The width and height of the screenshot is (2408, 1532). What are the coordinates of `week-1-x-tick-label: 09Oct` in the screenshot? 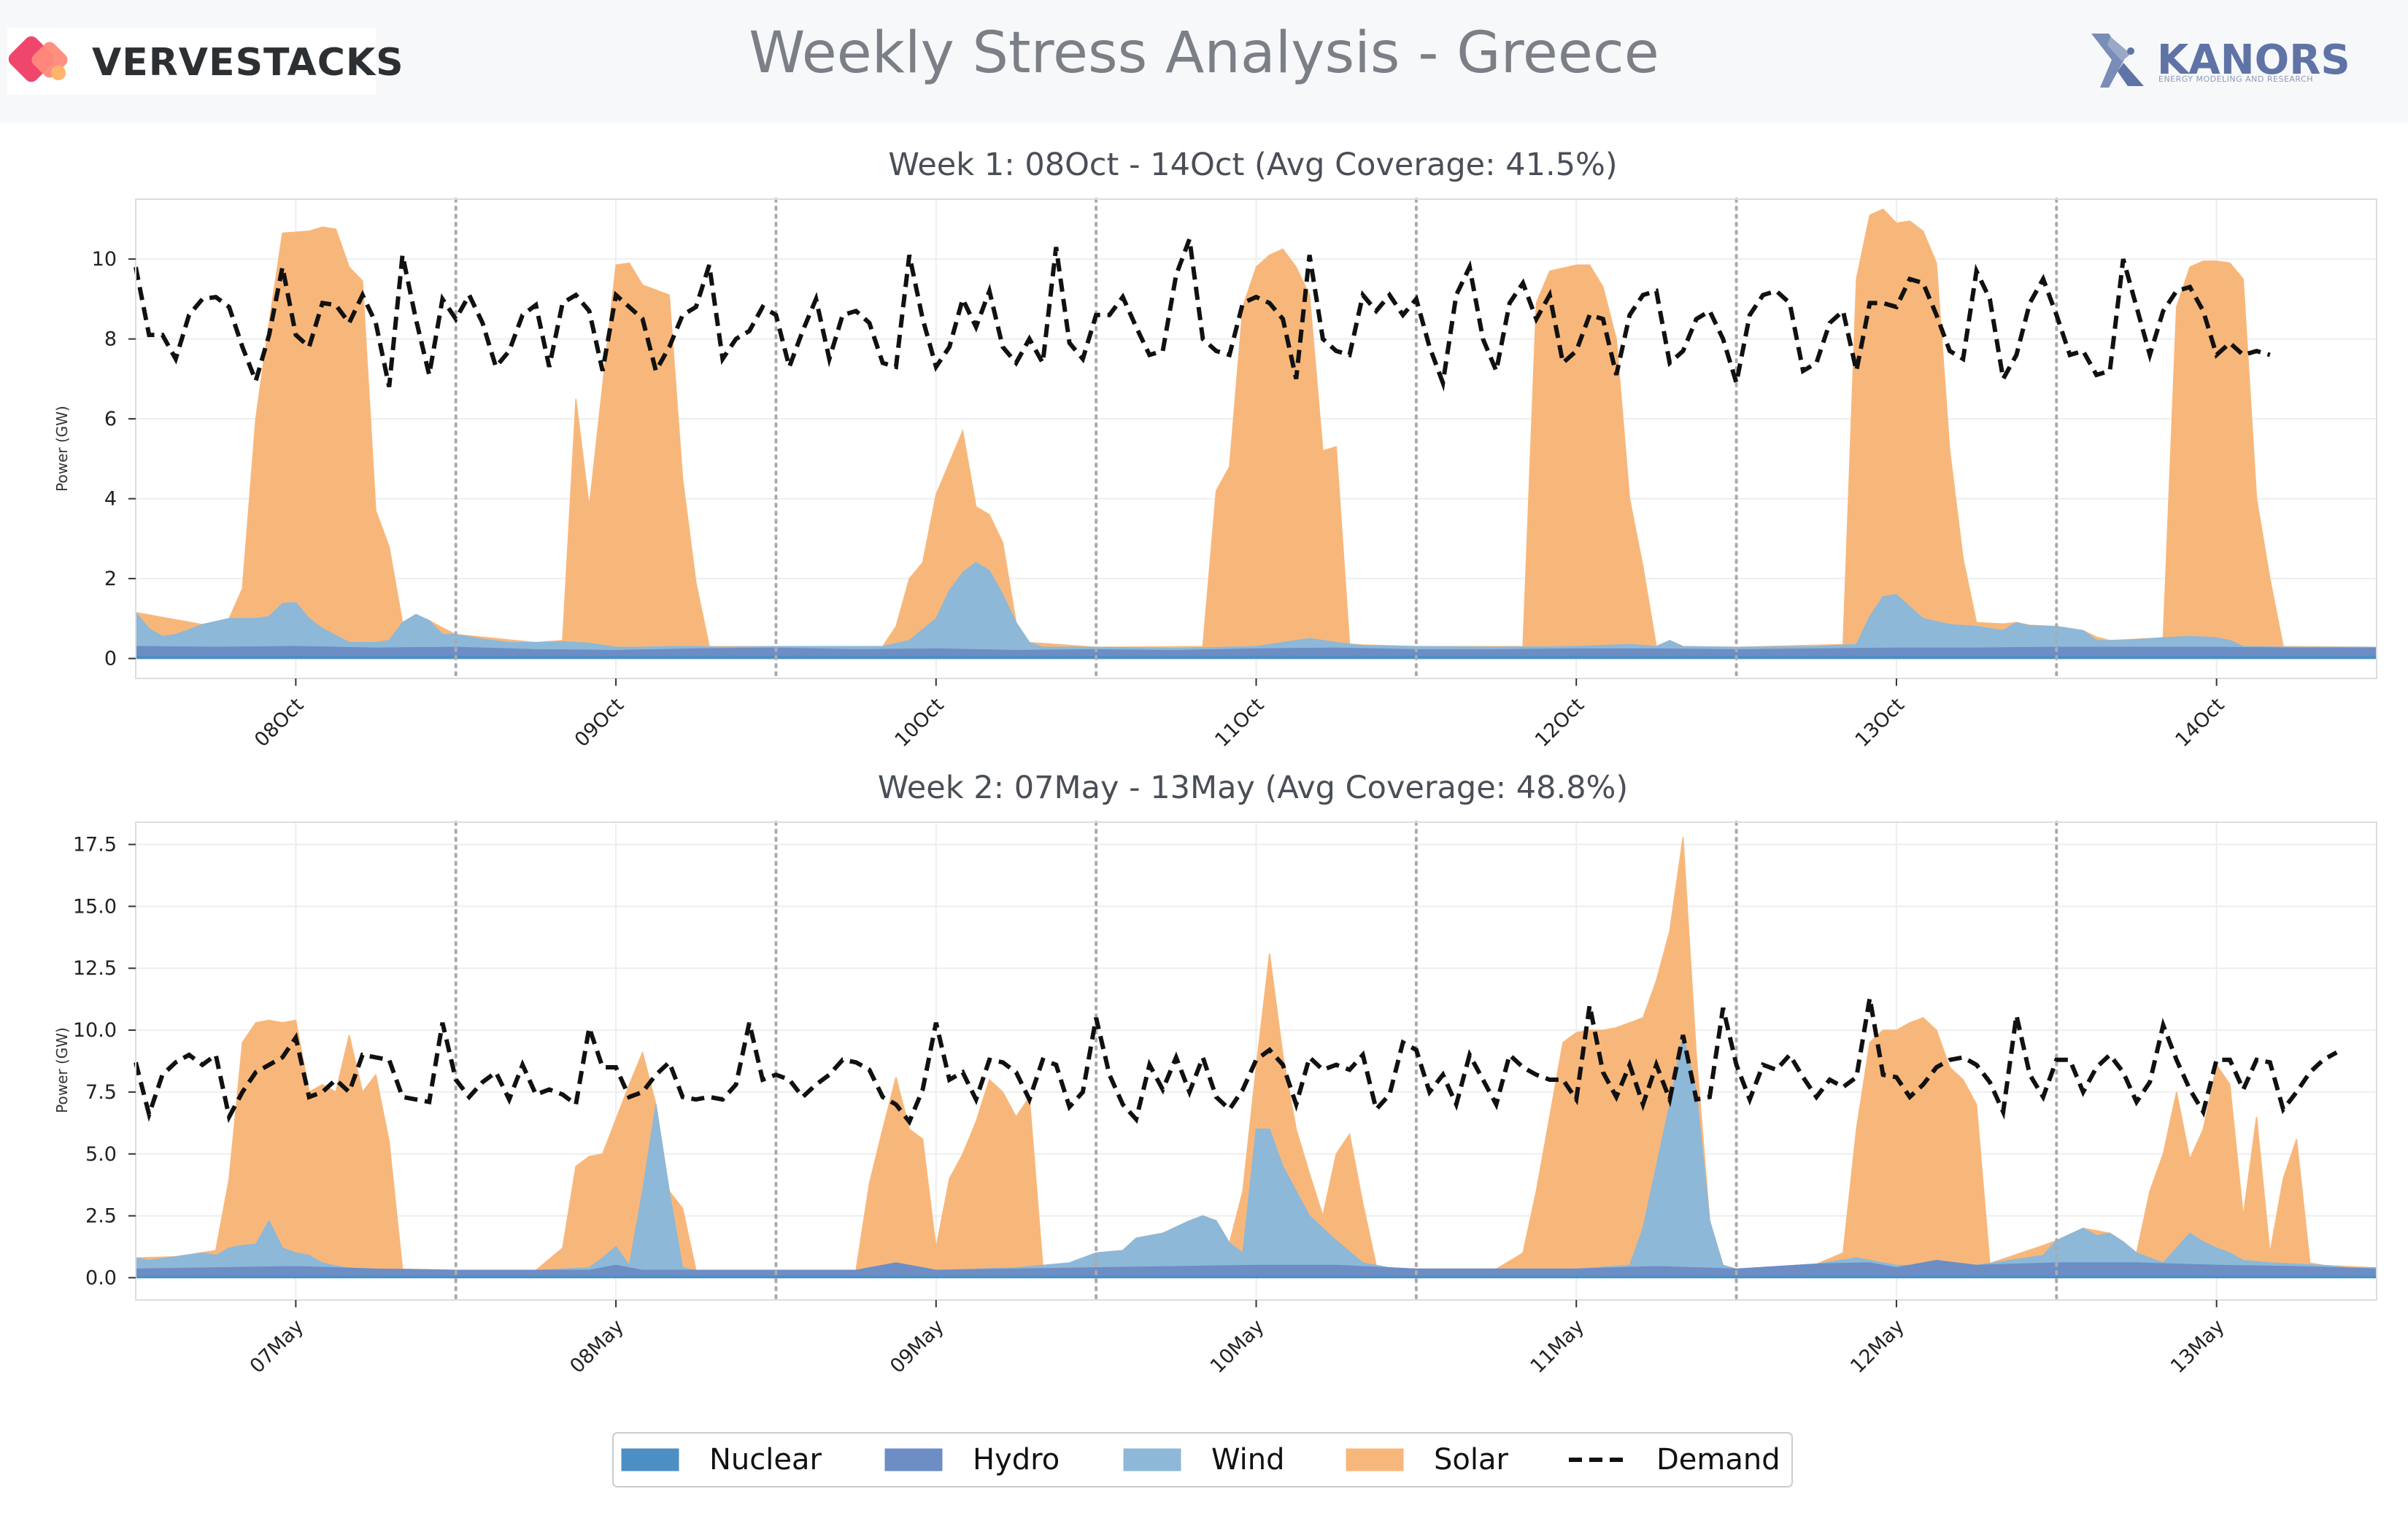 It's located at (599, 723).